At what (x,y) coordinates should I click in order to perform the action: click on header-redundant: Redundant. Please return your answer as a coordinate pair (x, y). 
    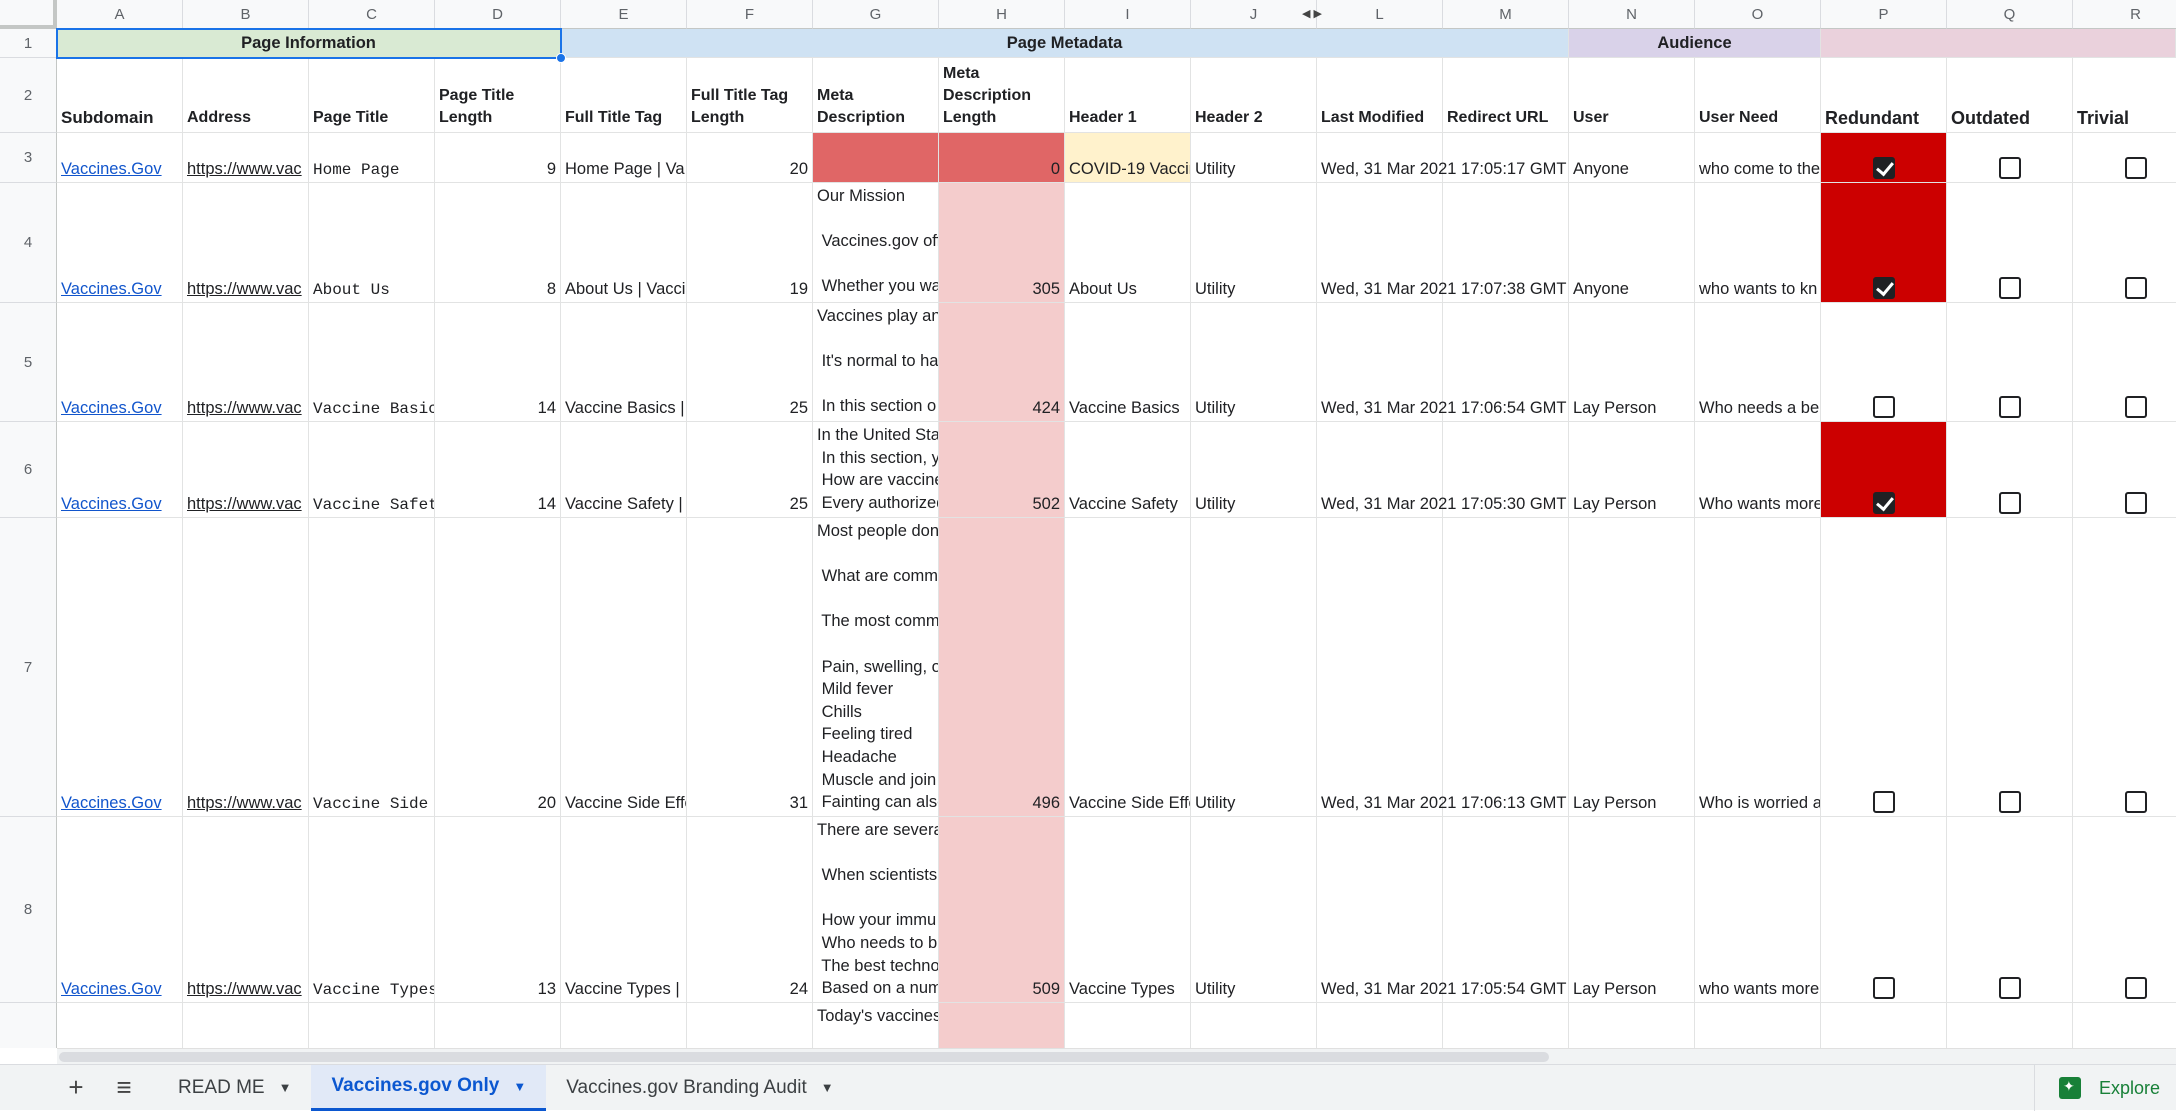
    Looking at the image, I should click on (1884, 95).